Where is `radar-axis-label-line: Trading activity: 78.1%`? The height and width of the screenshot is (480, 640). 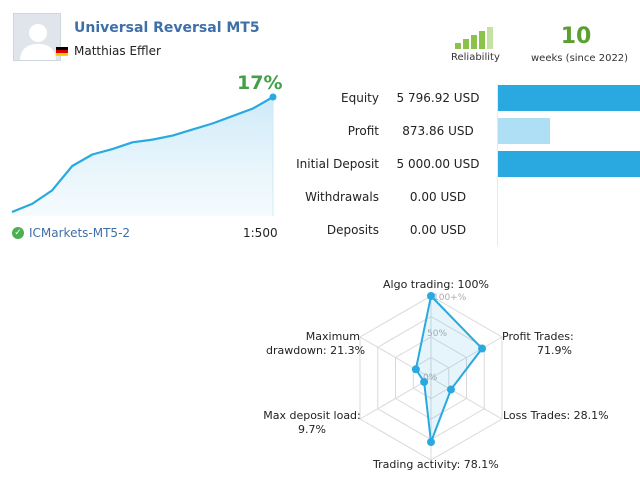 radar-axis-label-line: Trading activity: 78.1% is located at coordinates (436, 464).